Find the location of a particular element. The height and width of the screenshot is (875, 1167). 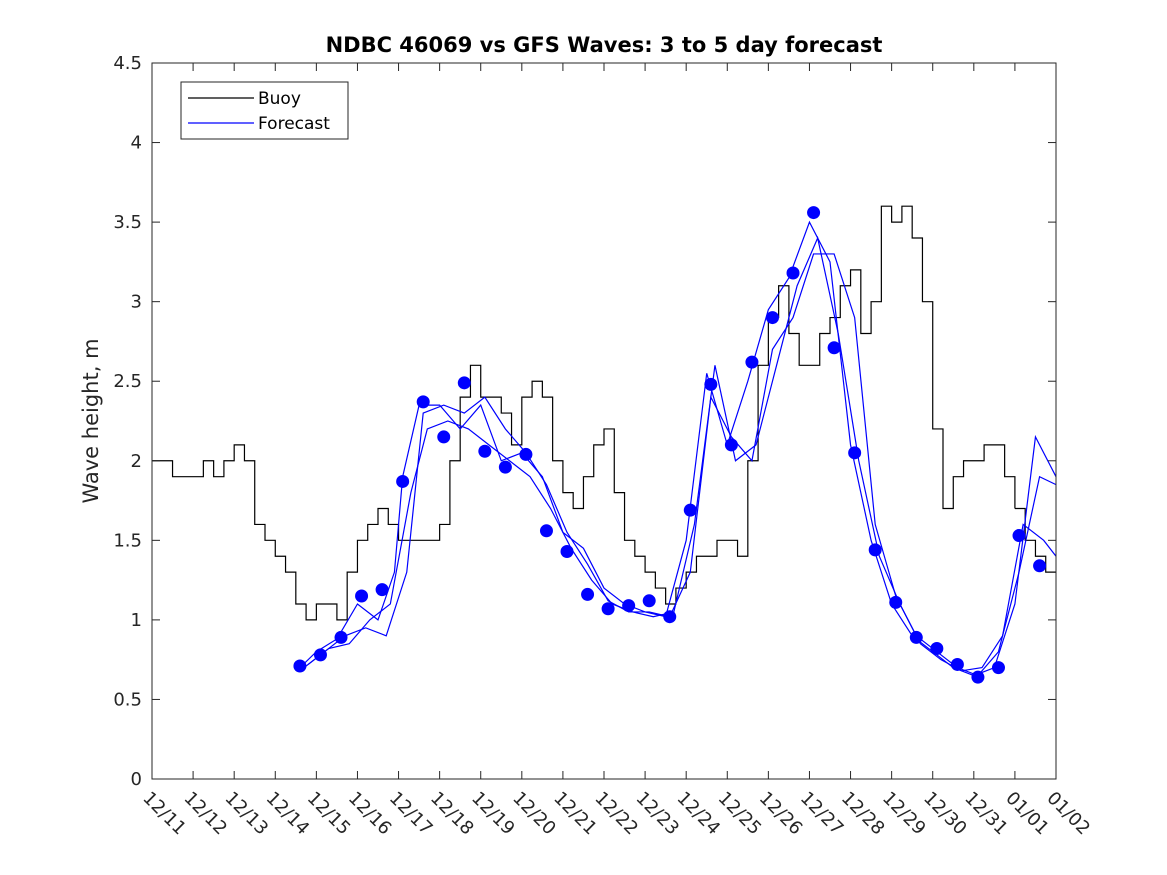

legend-box is located at coordinates (264, 110).